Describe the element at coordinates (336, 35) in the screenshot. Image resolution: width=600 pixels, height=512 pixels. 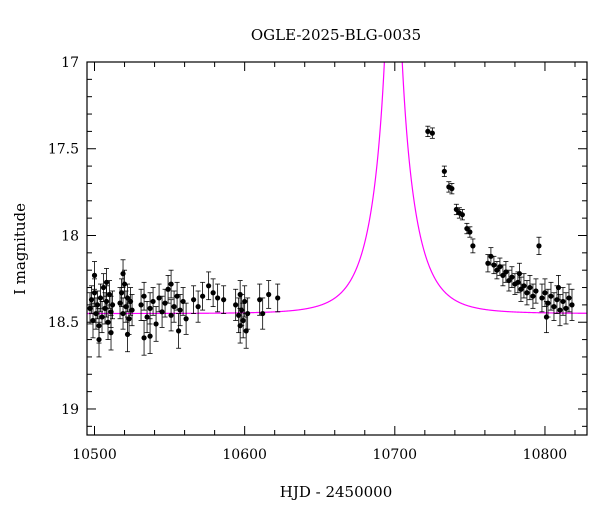
I see `chart-title: OGLE-2025-BLG-0035` at that location.